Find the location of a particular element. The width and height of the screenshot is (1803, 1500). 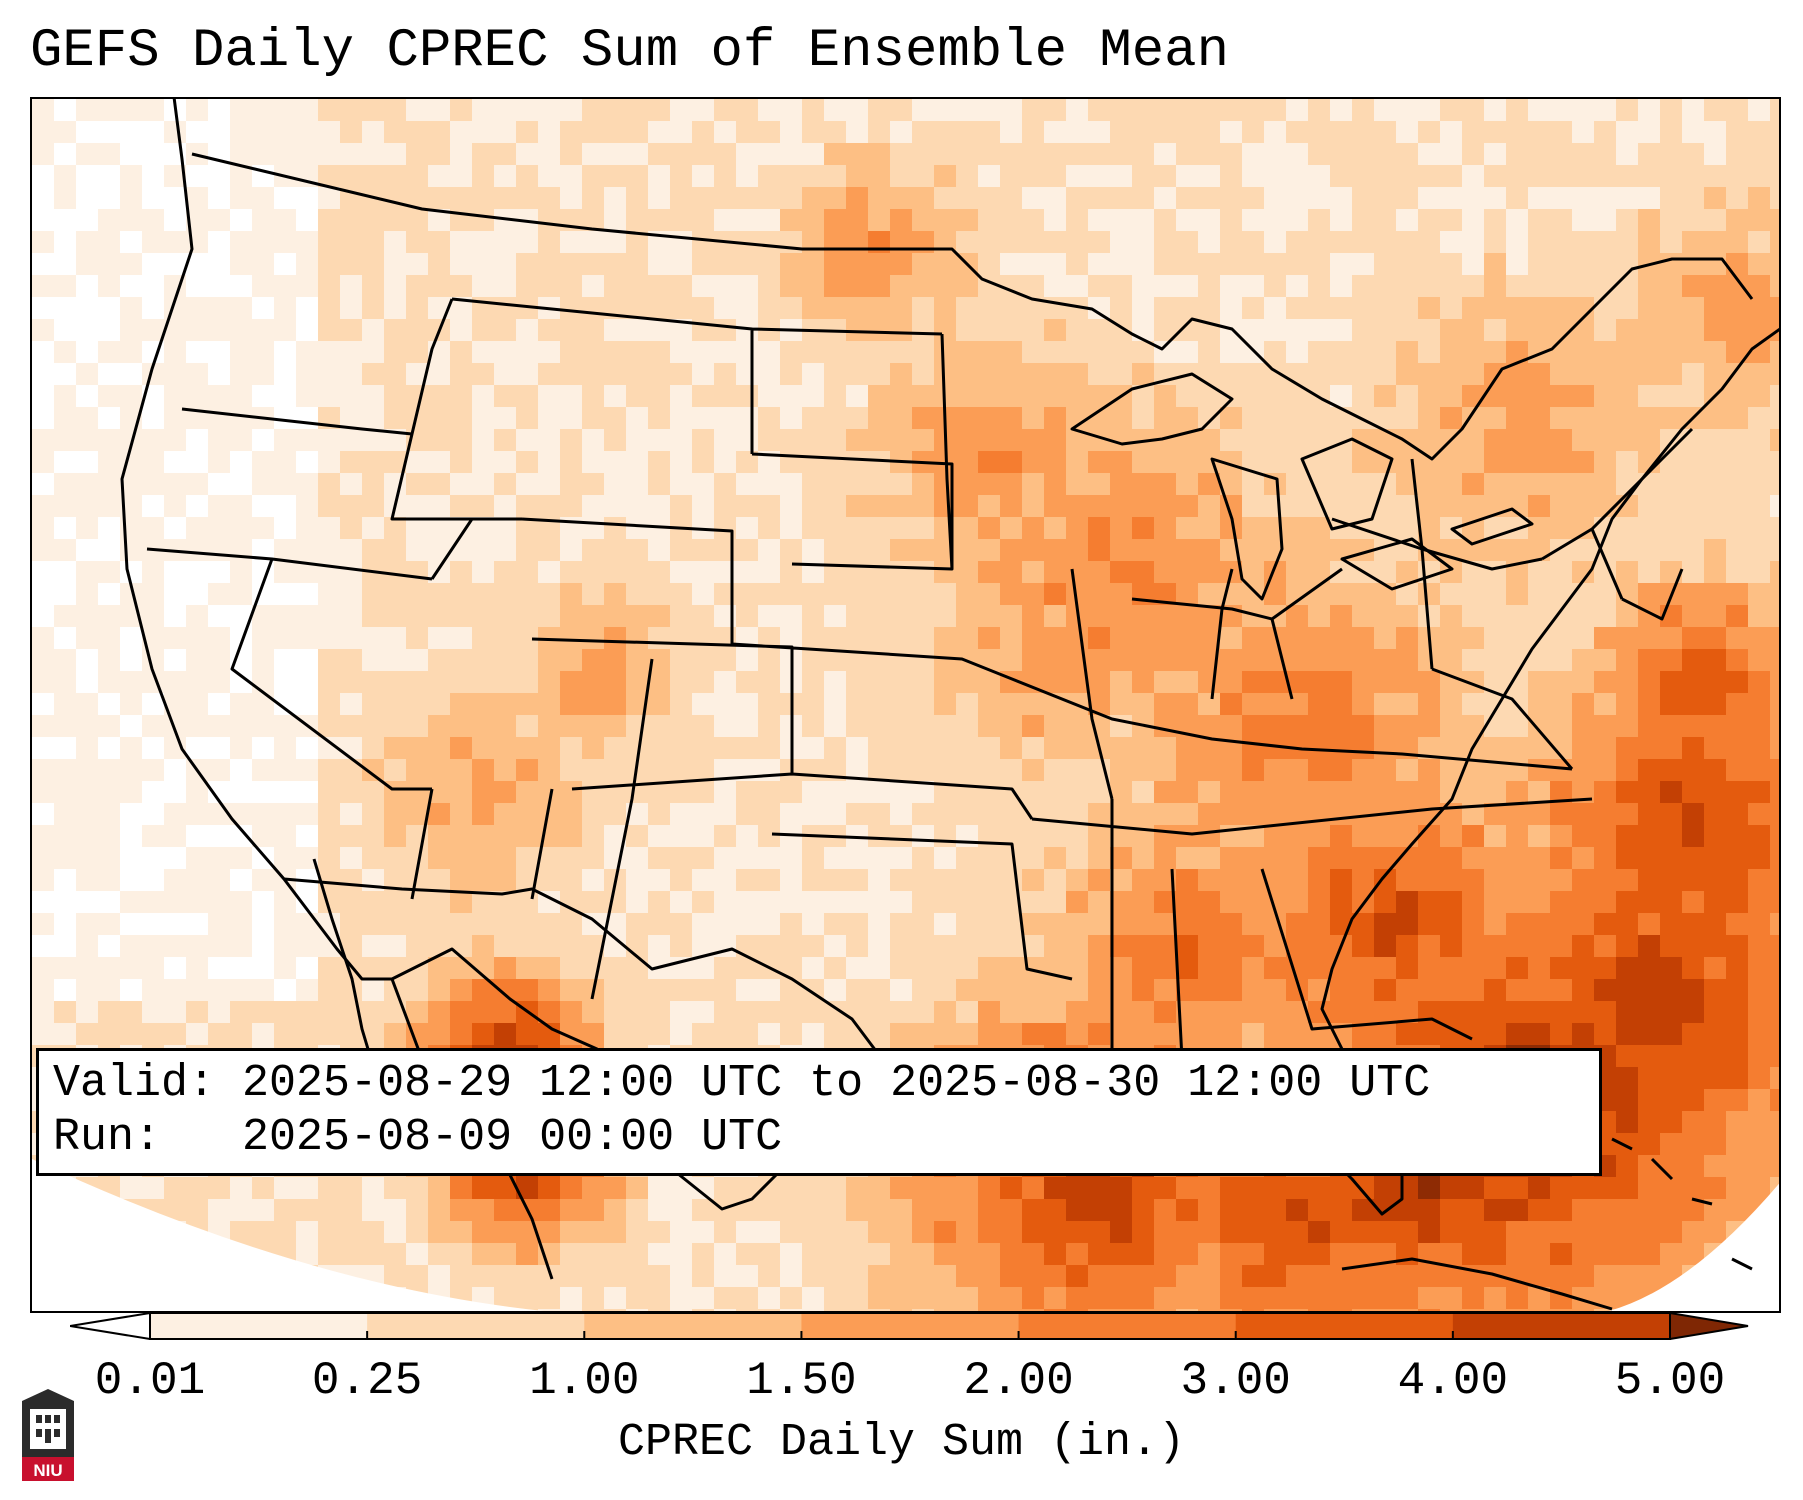

colorbar-under-extension is located at coordinates (110, 1326).